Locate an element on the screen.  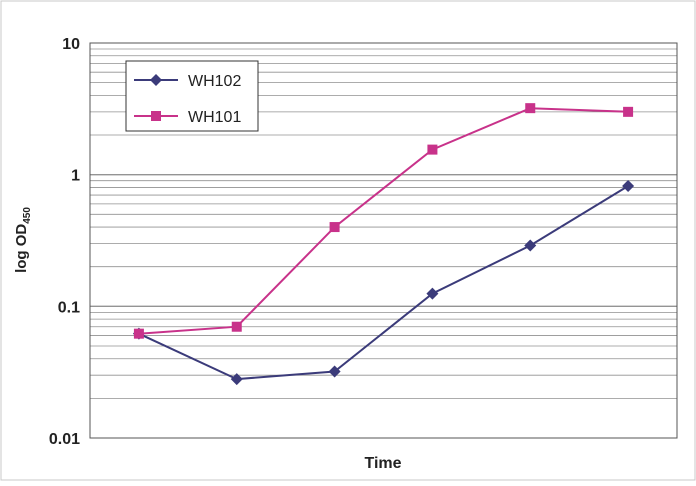
y-tick-label: 10 is located at coordinates (71, 44).